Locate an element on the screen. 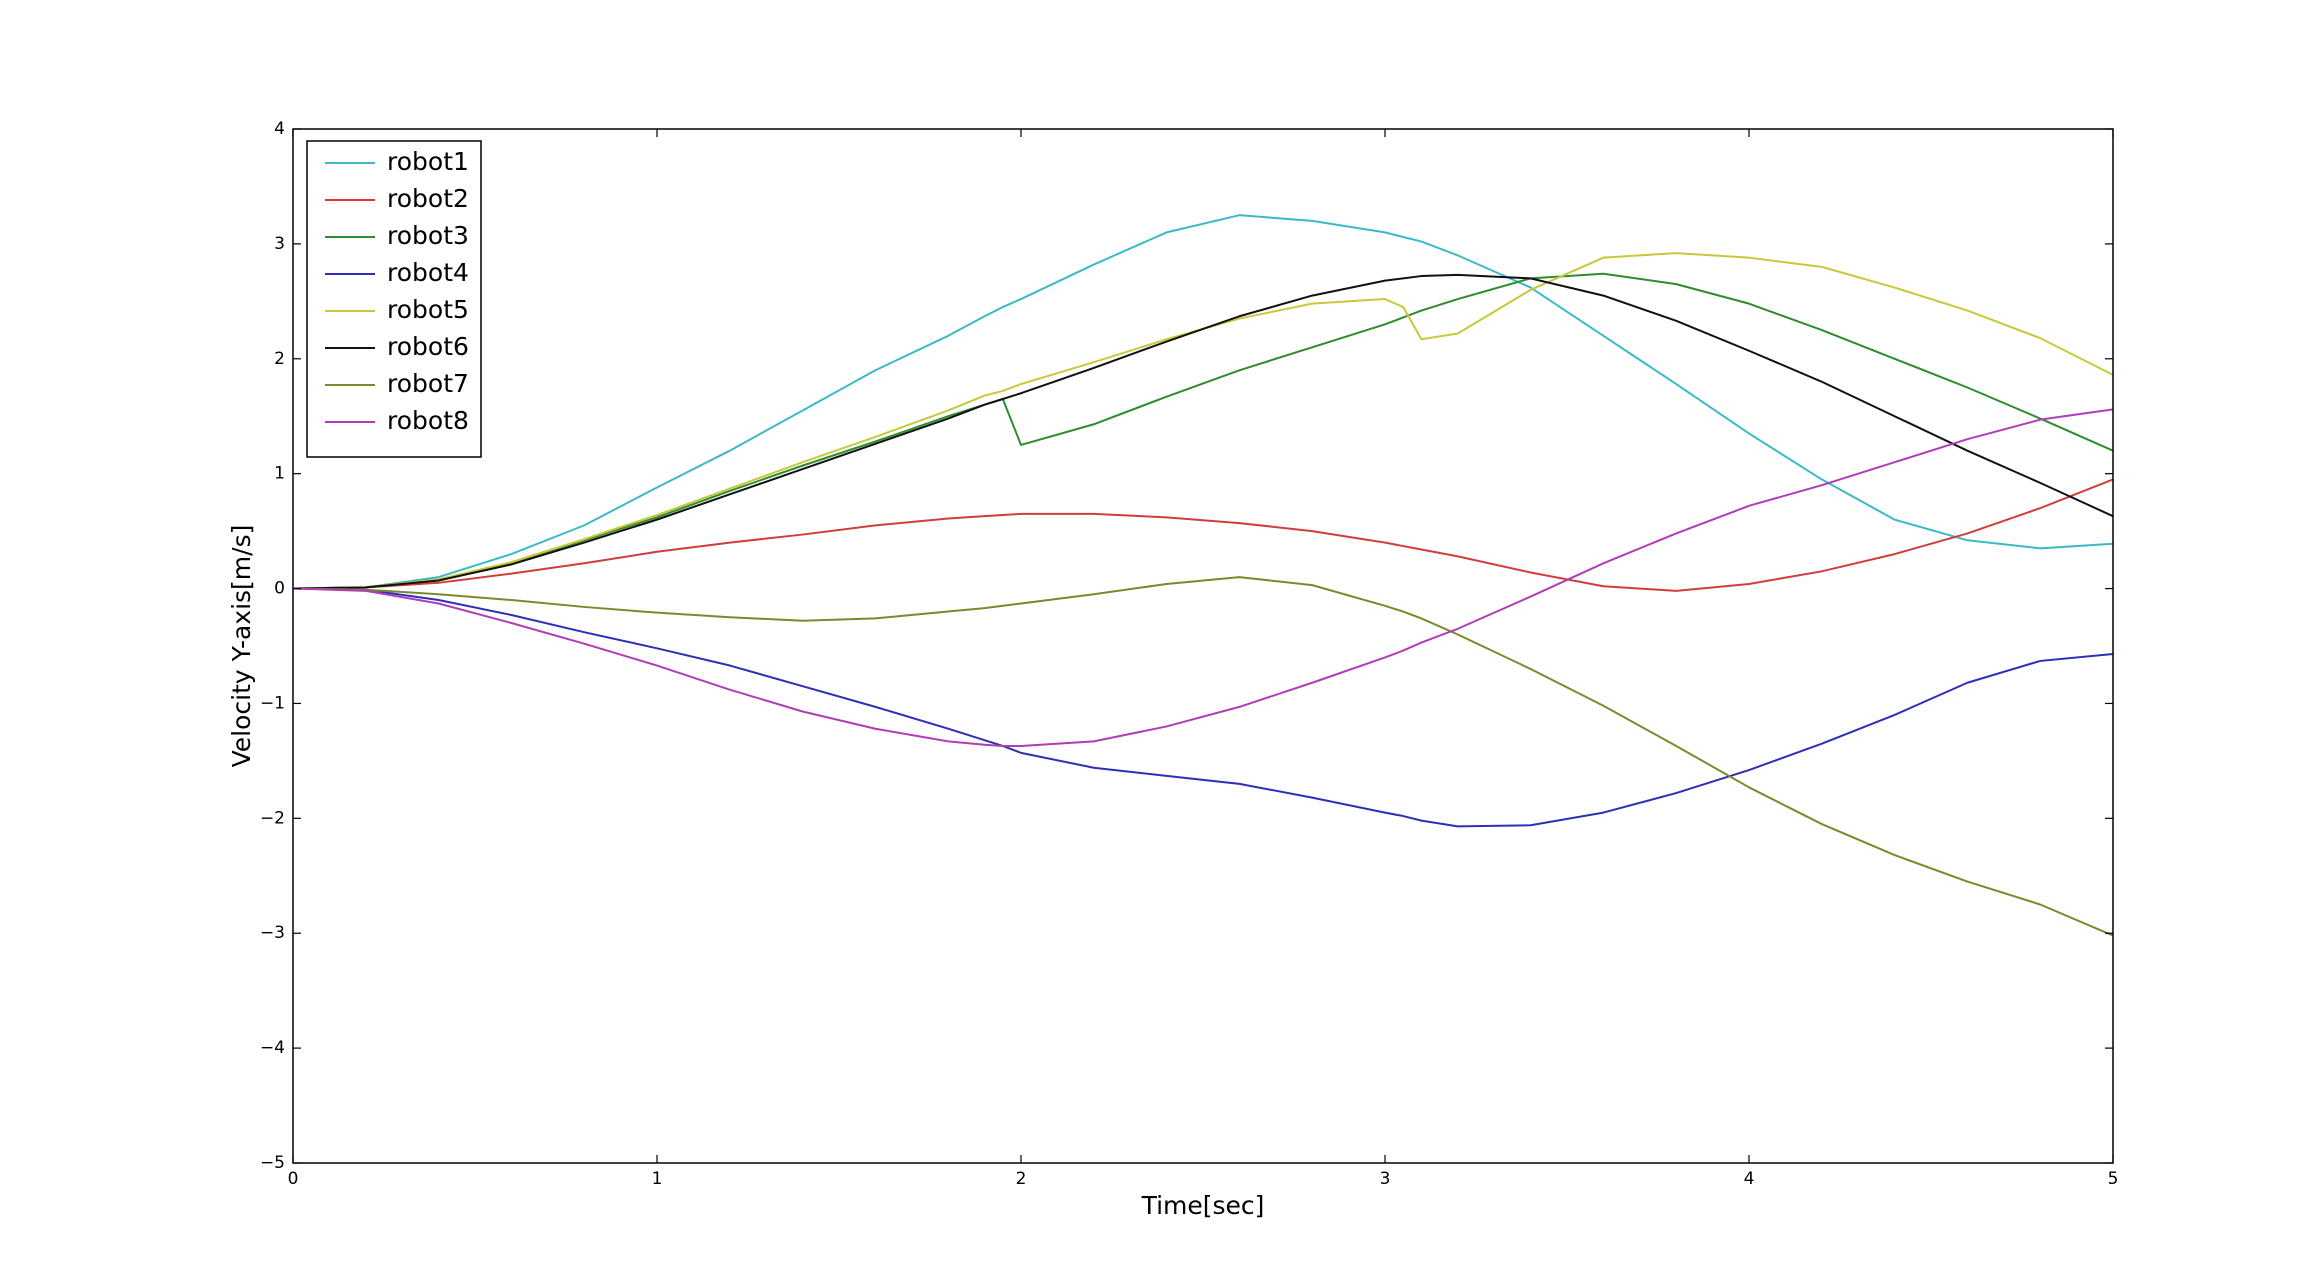  legend-box is located at coordinates (394, 299).